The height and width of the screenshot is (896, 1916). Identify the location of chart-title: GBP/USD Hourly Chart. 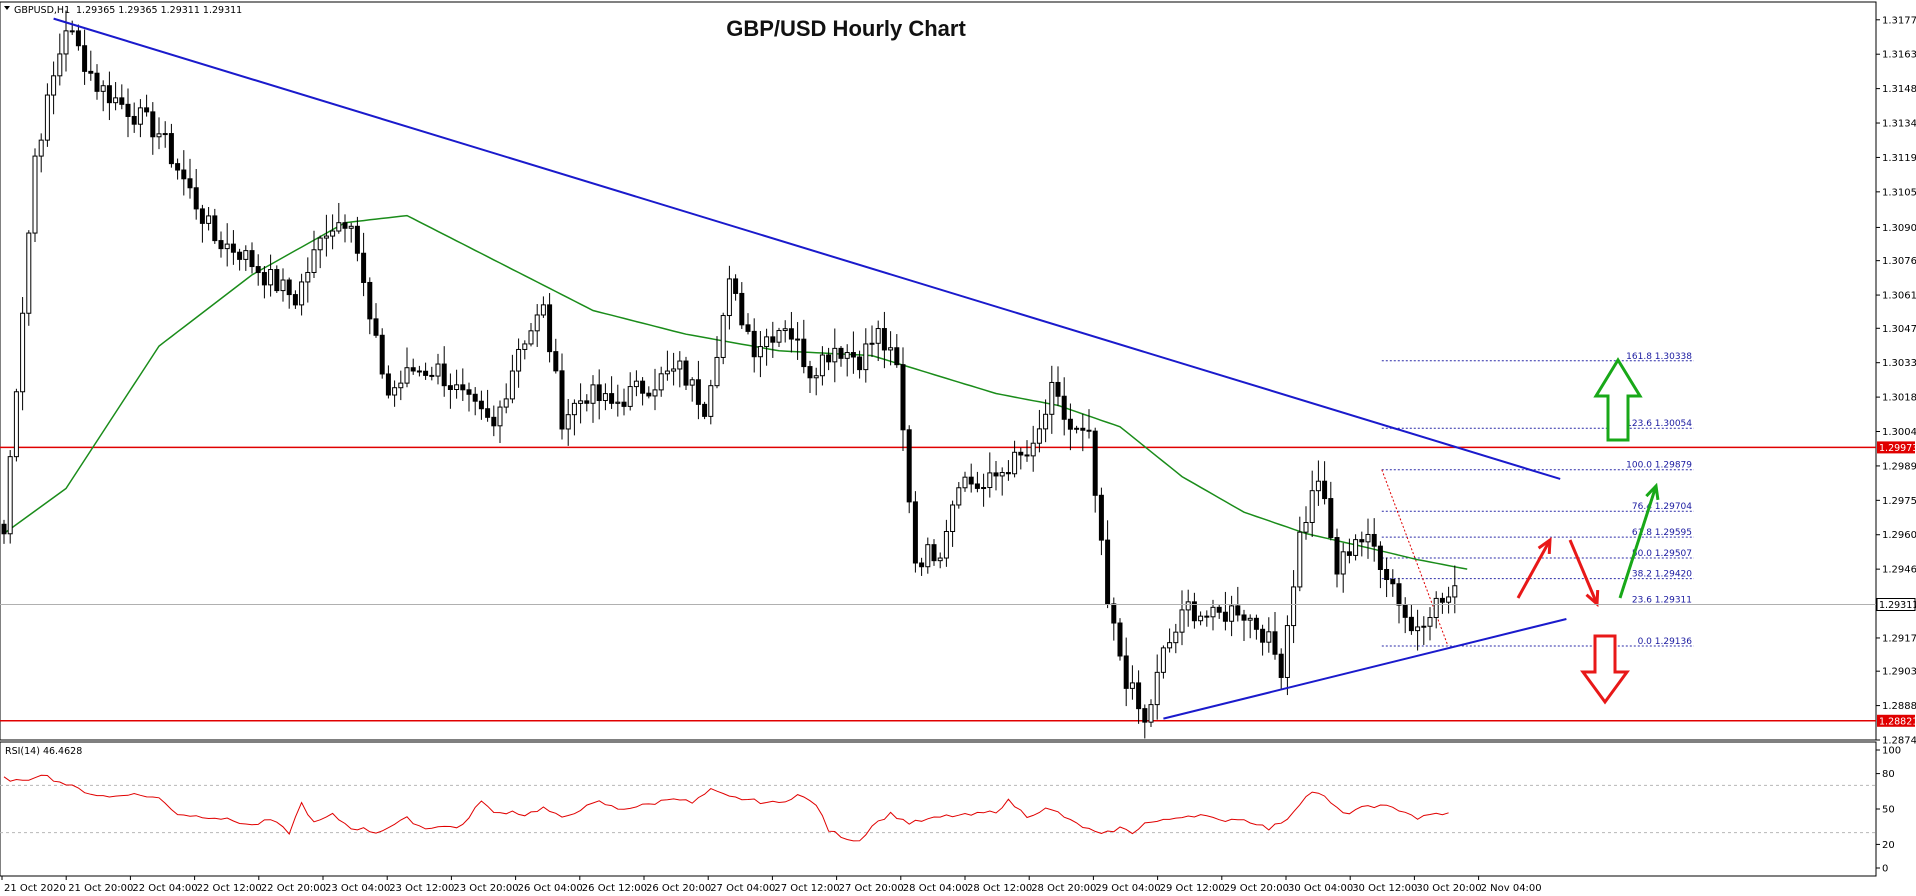
(846, 28).